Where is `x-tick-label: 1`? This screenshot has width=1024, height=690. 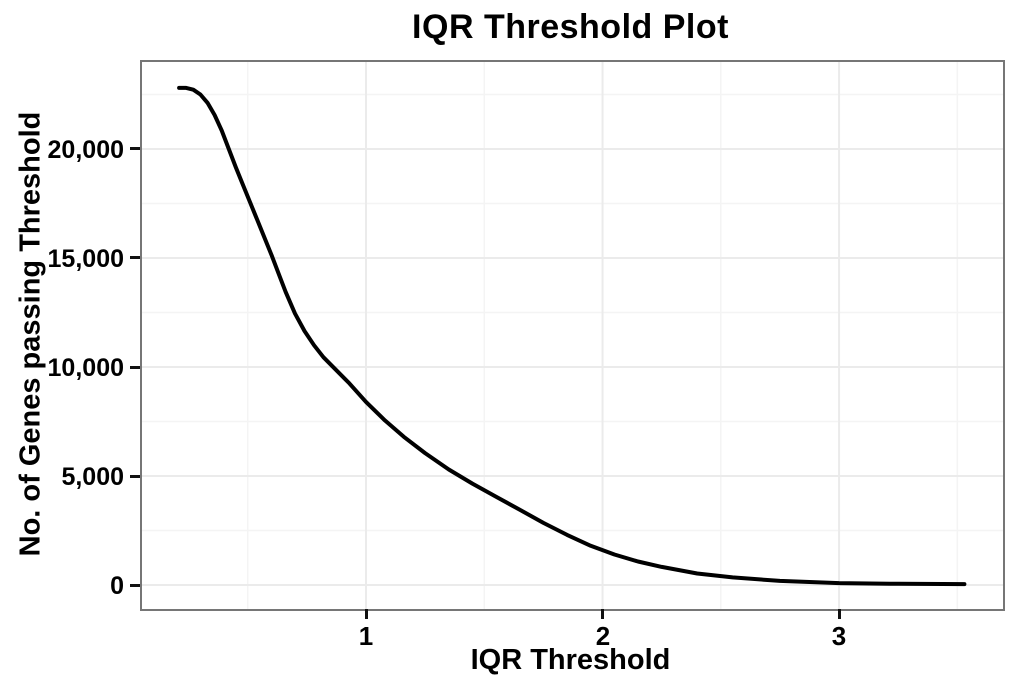 x-tick-label: 1 is located at coordinates (366, 636).